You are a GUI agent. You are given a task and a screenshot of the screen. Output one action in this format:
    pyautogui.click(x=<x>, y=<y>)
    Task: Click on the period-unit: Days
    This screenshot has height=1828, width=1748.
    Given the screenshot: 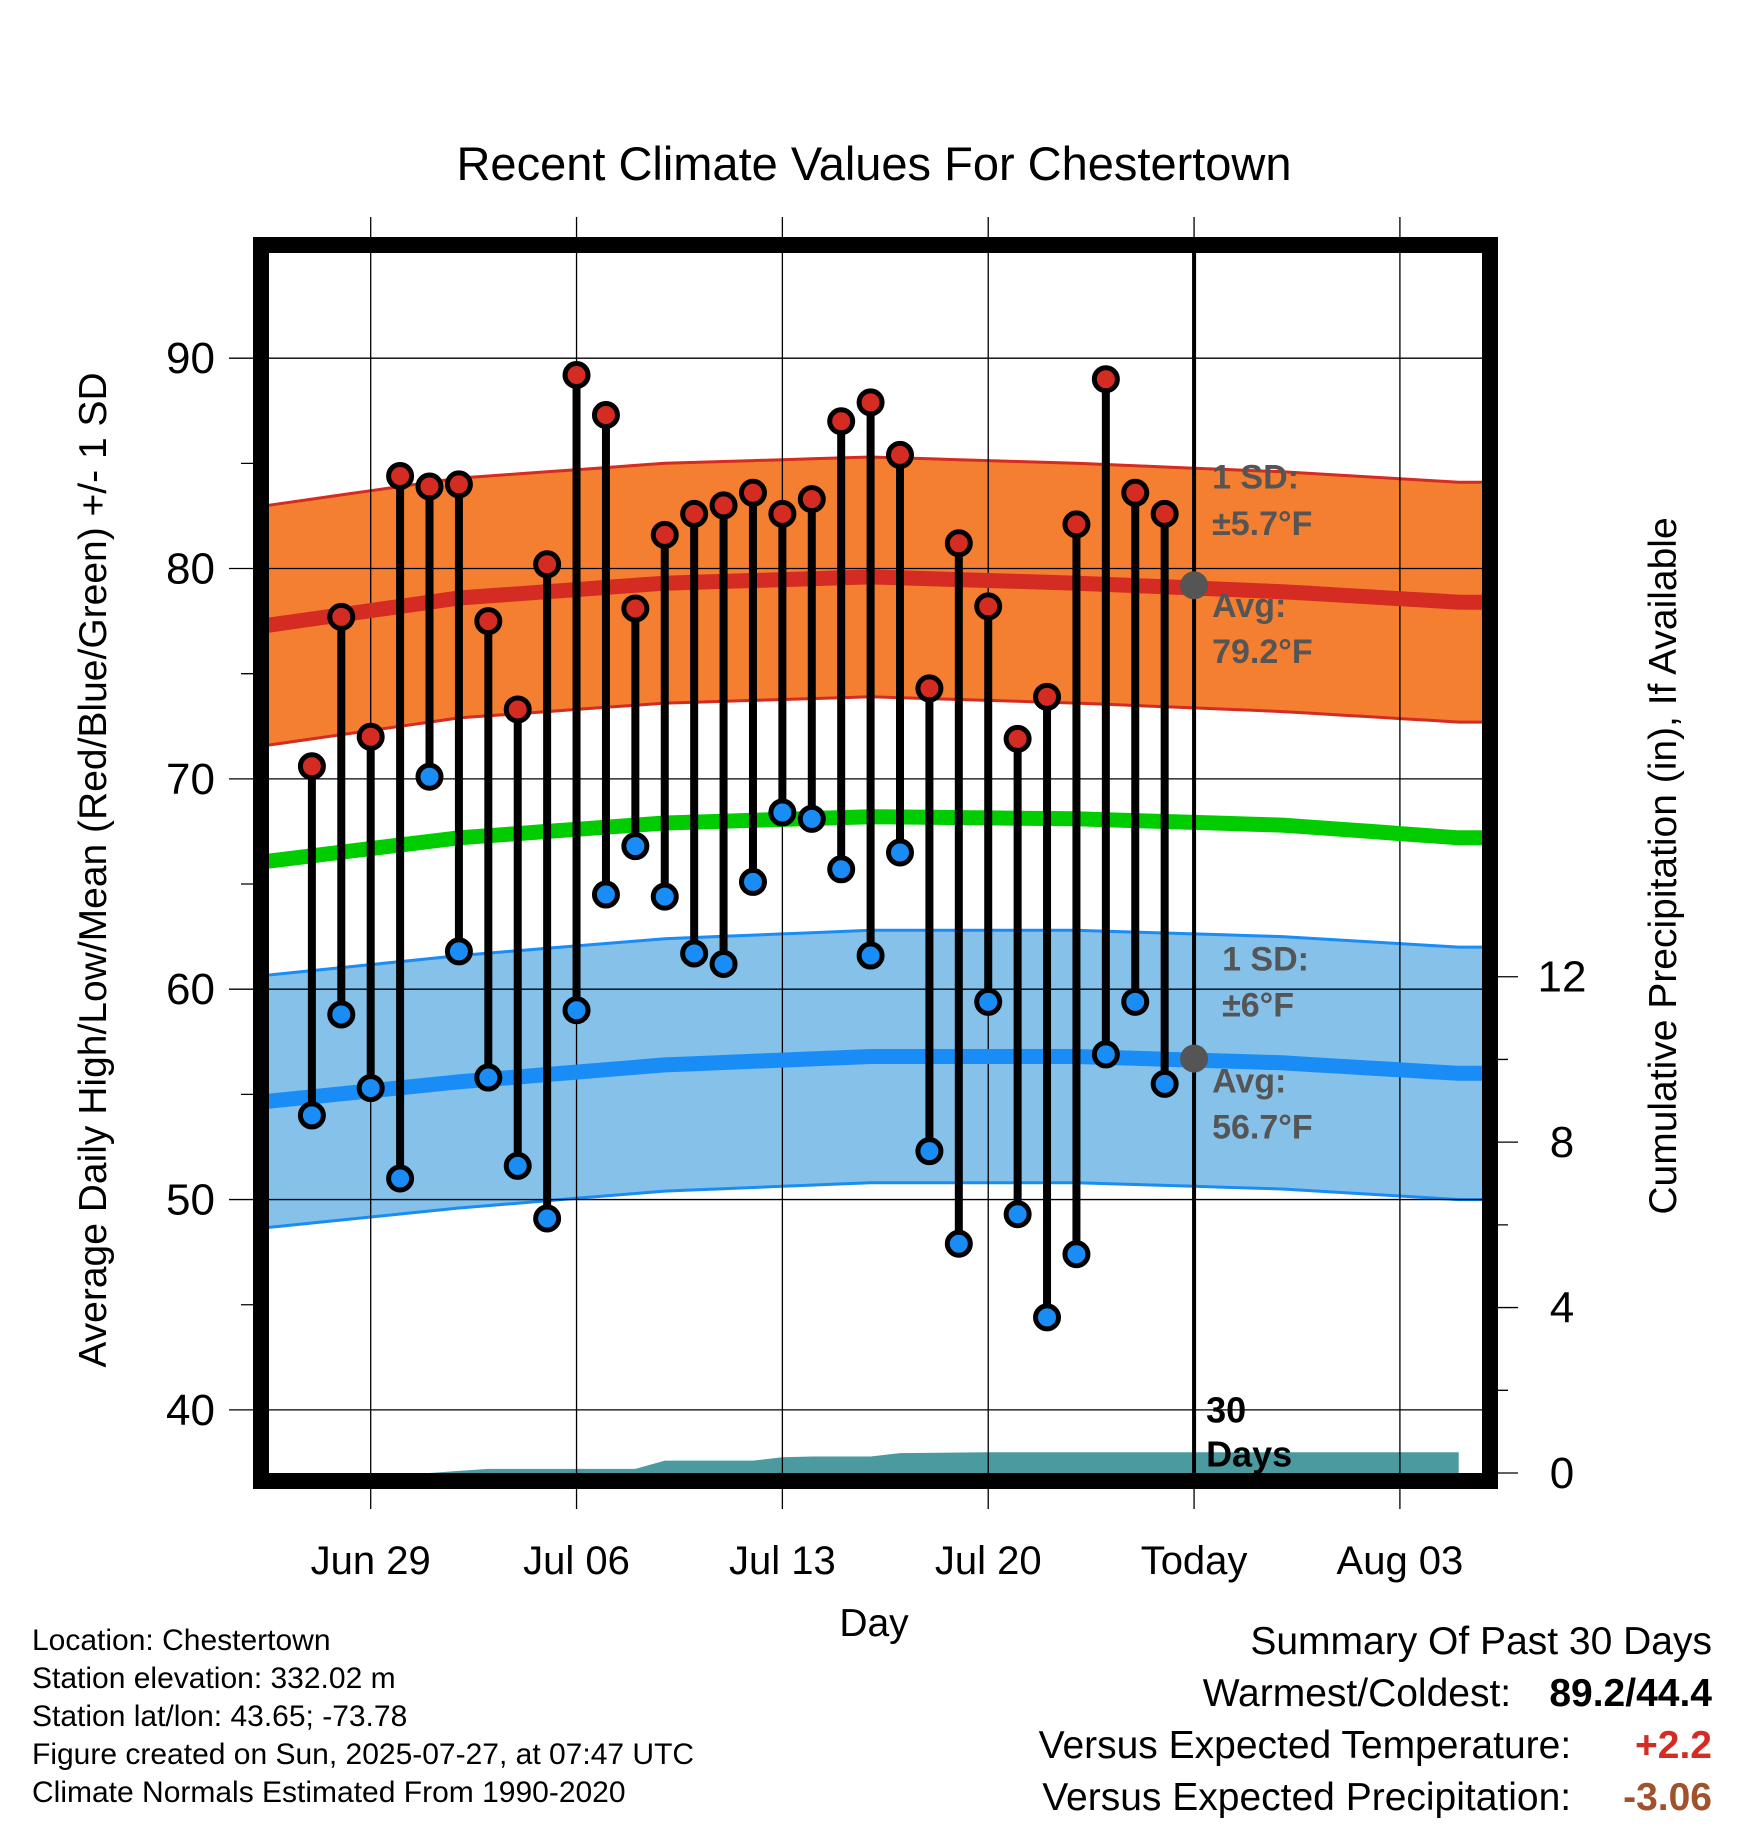 What is the action you would take?
    pyautogui.click(x=1249, y=1454)
    